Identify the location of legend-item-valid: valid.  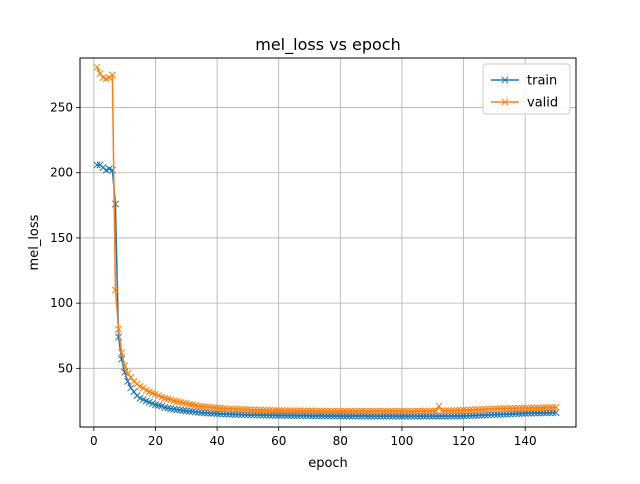
(524, 103).